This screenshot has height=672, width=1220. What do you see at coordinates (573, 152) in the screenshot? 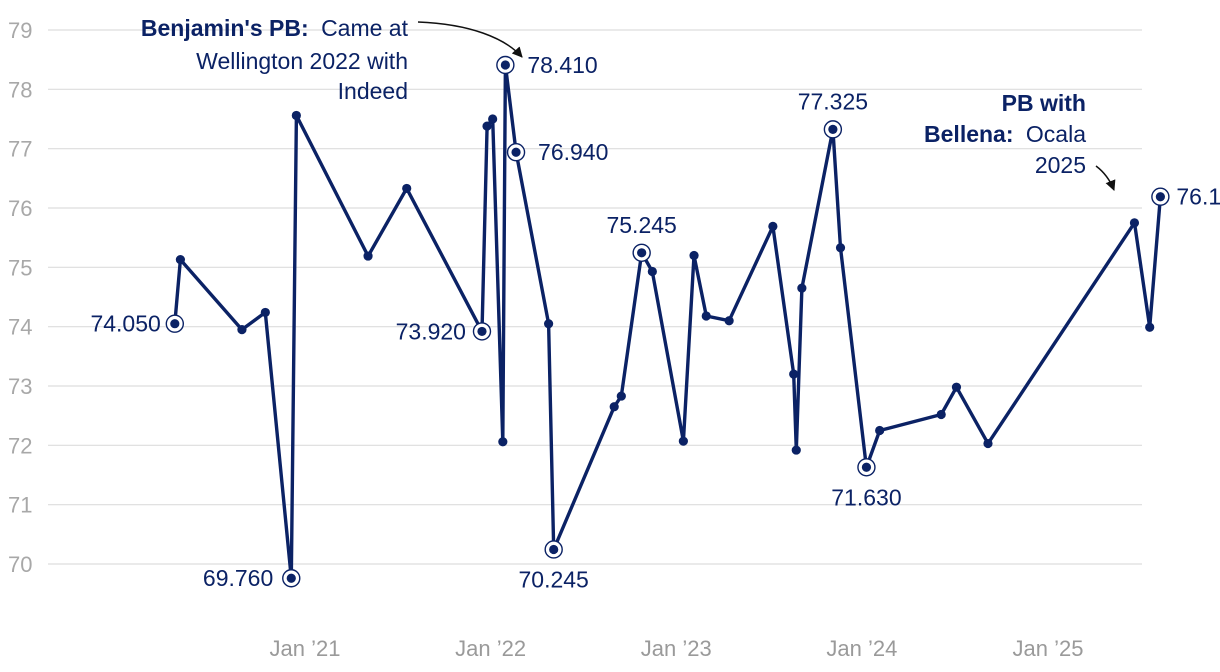
I see `data-label: 76.940` at bounding box center [573, 152].